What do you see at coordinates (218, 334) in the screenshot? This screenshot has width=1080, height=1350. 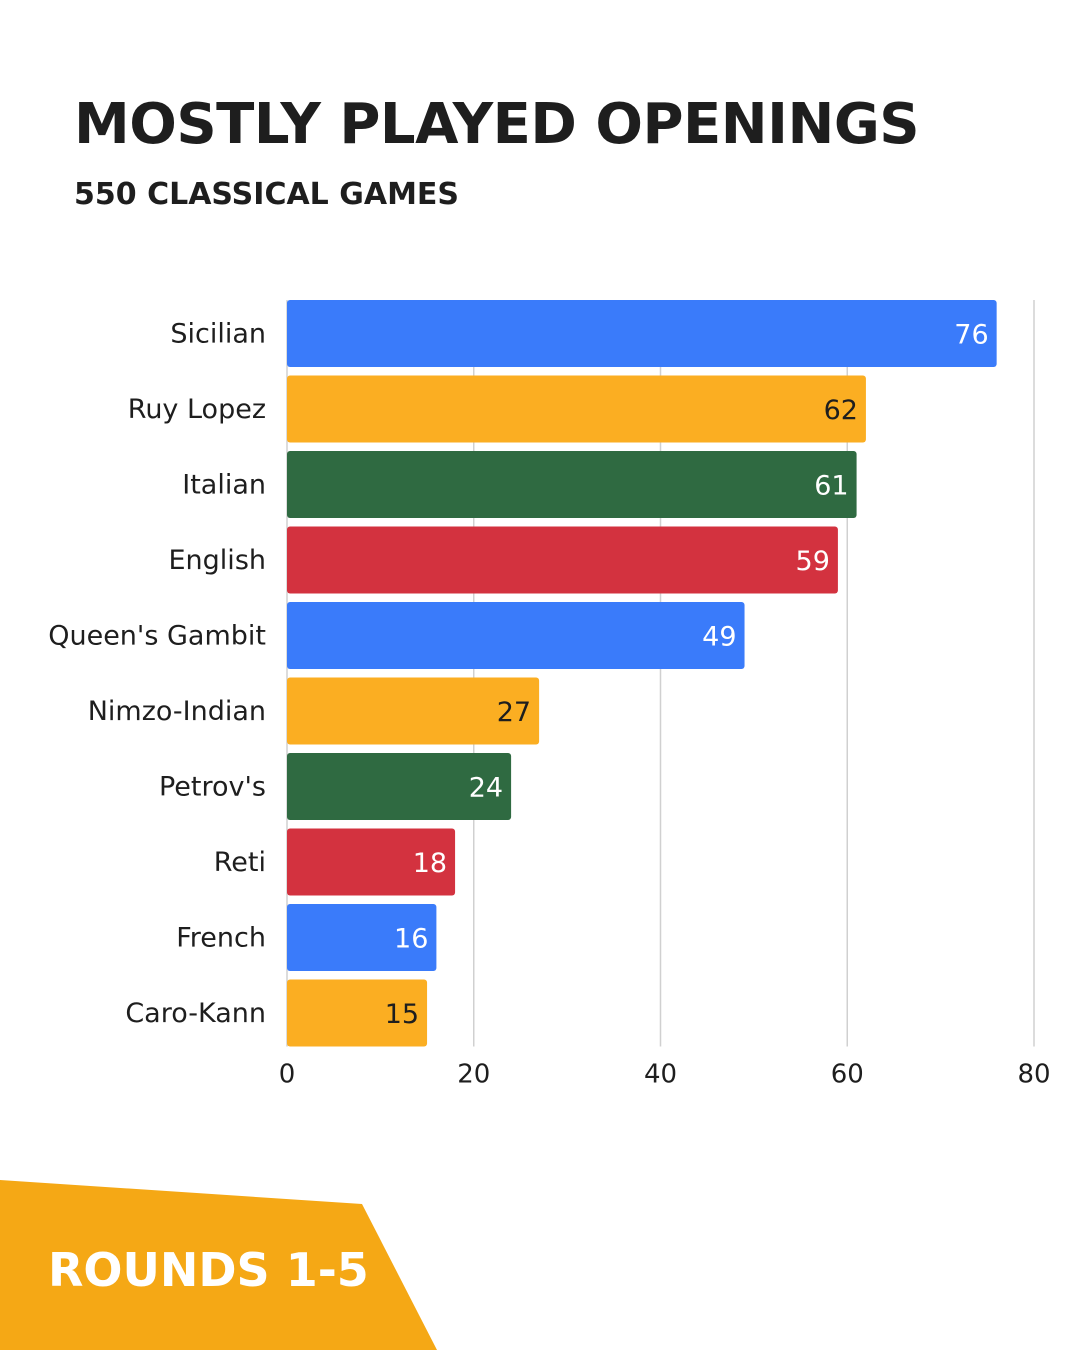 I see `category-label: Sicilian` at bounding box center [218, 334].